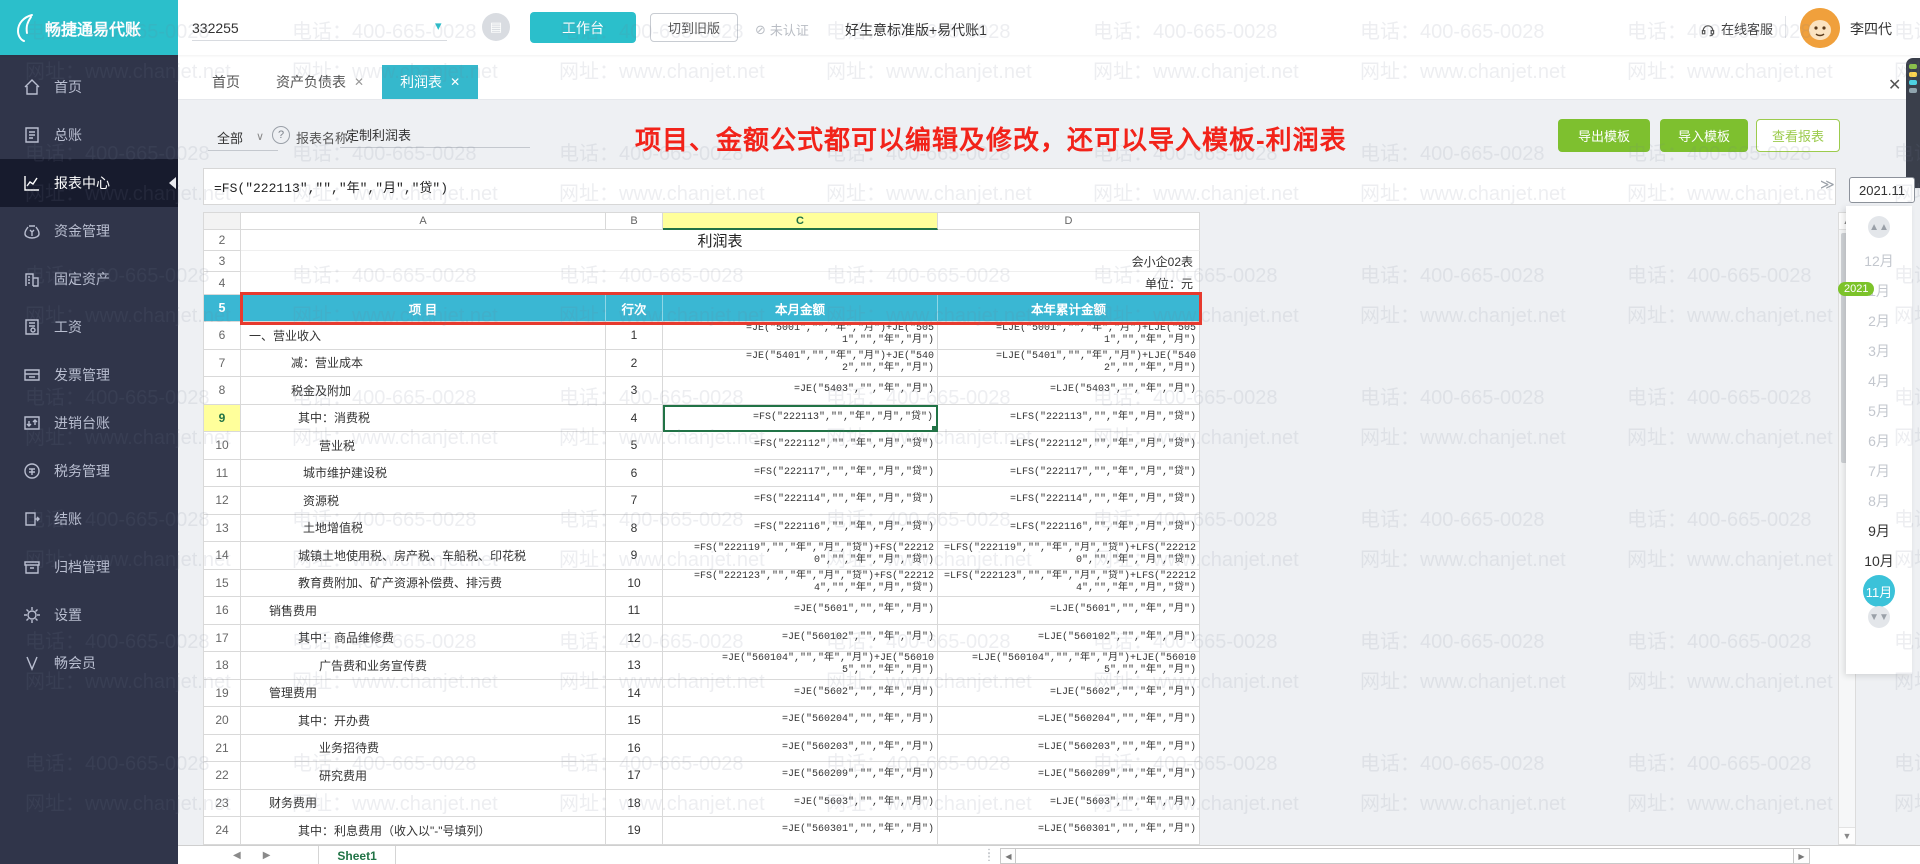  What do you see at coordinates (222, 721) in the screenshot?
I see `row-header: 20` at bounding box center [222, 721].